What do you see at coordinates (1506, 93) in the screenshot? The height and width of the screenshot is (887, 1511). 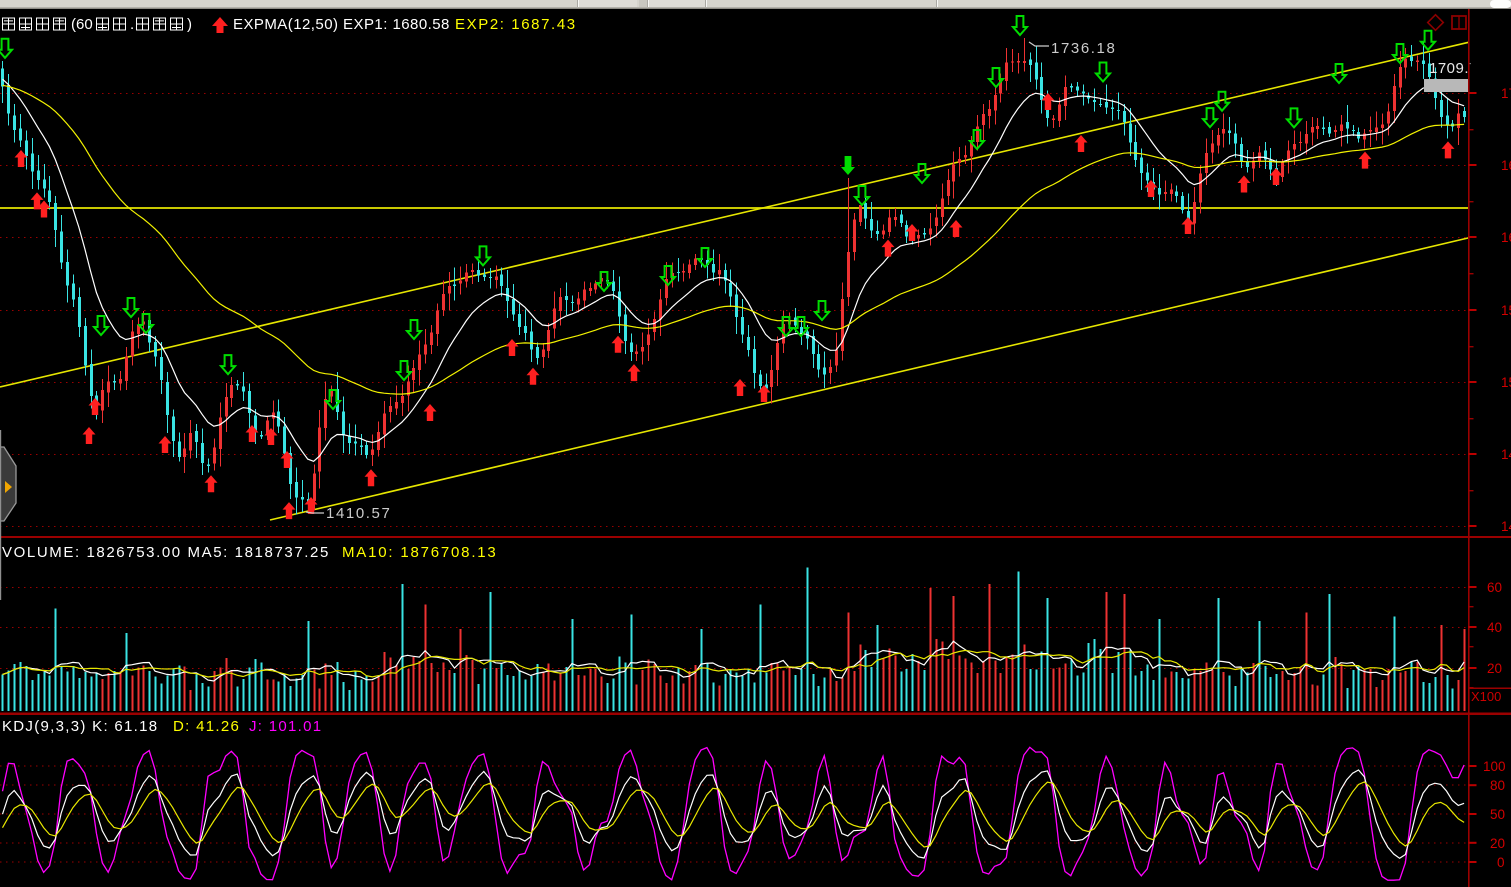 I see `svg-text: 1712` at bounding box center [1506, 93].